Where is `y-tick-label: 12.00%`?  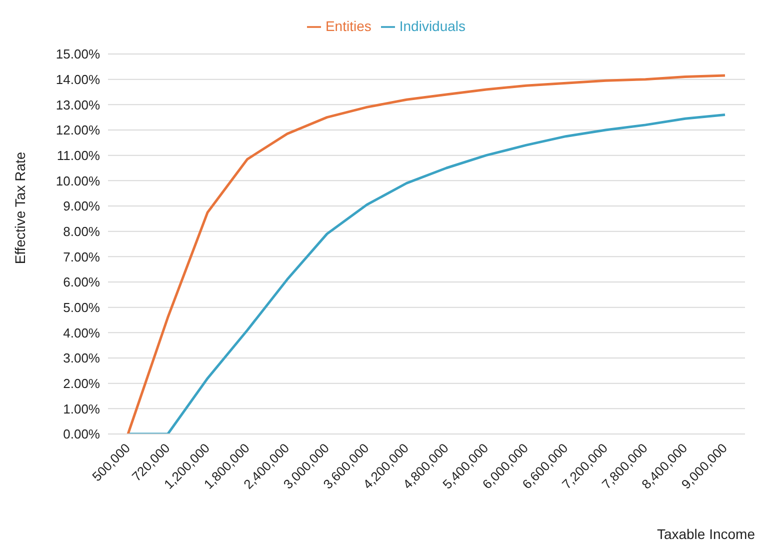 y-tick-label: 12.00% is located at coordinates (78, 130).